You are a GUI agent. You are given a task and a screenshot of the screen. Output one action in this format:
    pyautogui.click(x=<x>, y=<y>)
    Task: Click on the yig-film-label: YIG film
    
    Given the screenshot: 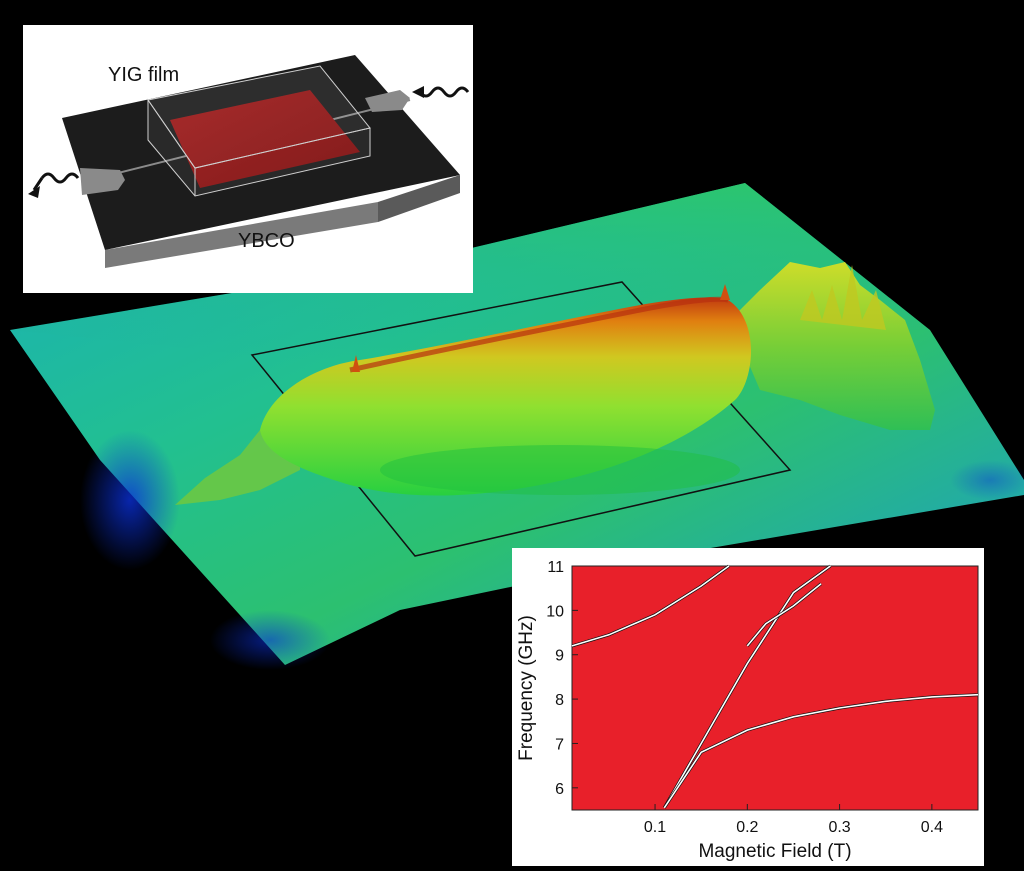 What is the action you would take?
    pyautogui.click(x=143, y=75)
    